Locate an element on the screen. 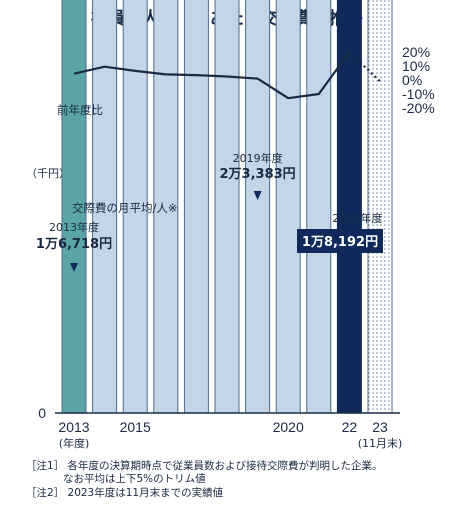 This screenshot has width=455, height=508. bar-2017 is located at coordinates (196, 207).